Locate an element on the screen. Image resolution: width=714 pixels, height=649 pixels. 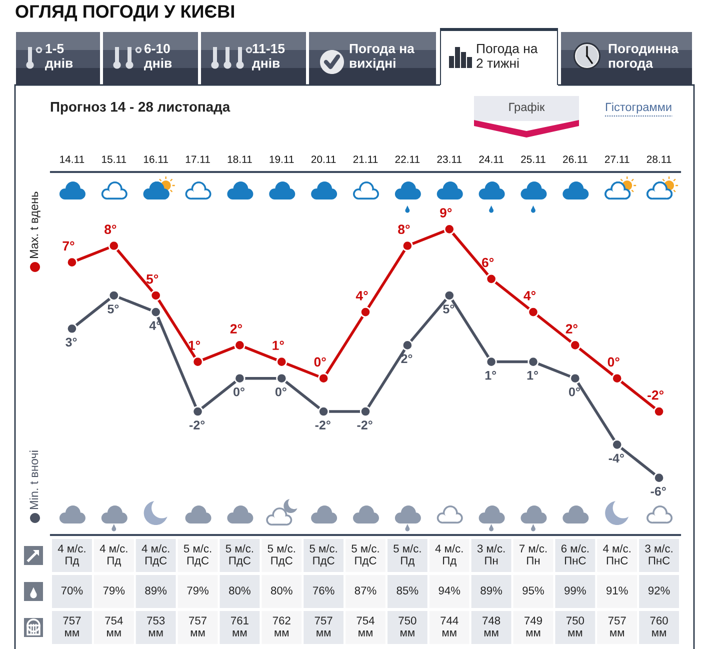
x-tick-label: 19.11 is located at coordinates (282, 159).